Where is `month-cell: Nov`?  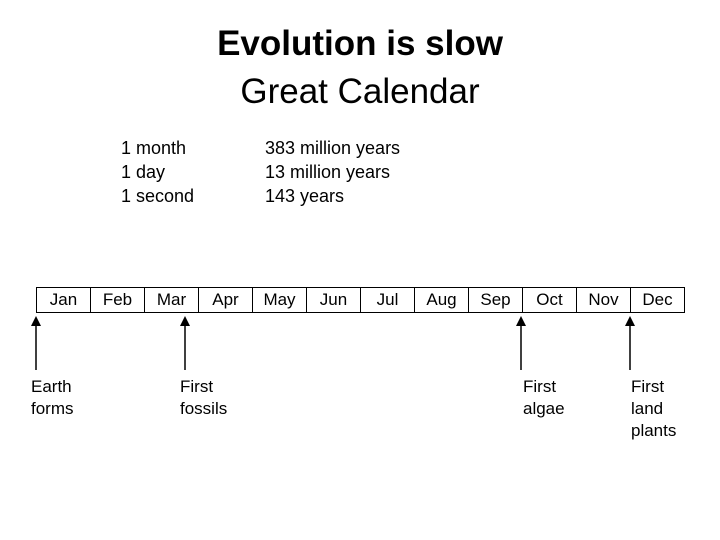
month-cell: Nov is located at coordinates (604, 300).